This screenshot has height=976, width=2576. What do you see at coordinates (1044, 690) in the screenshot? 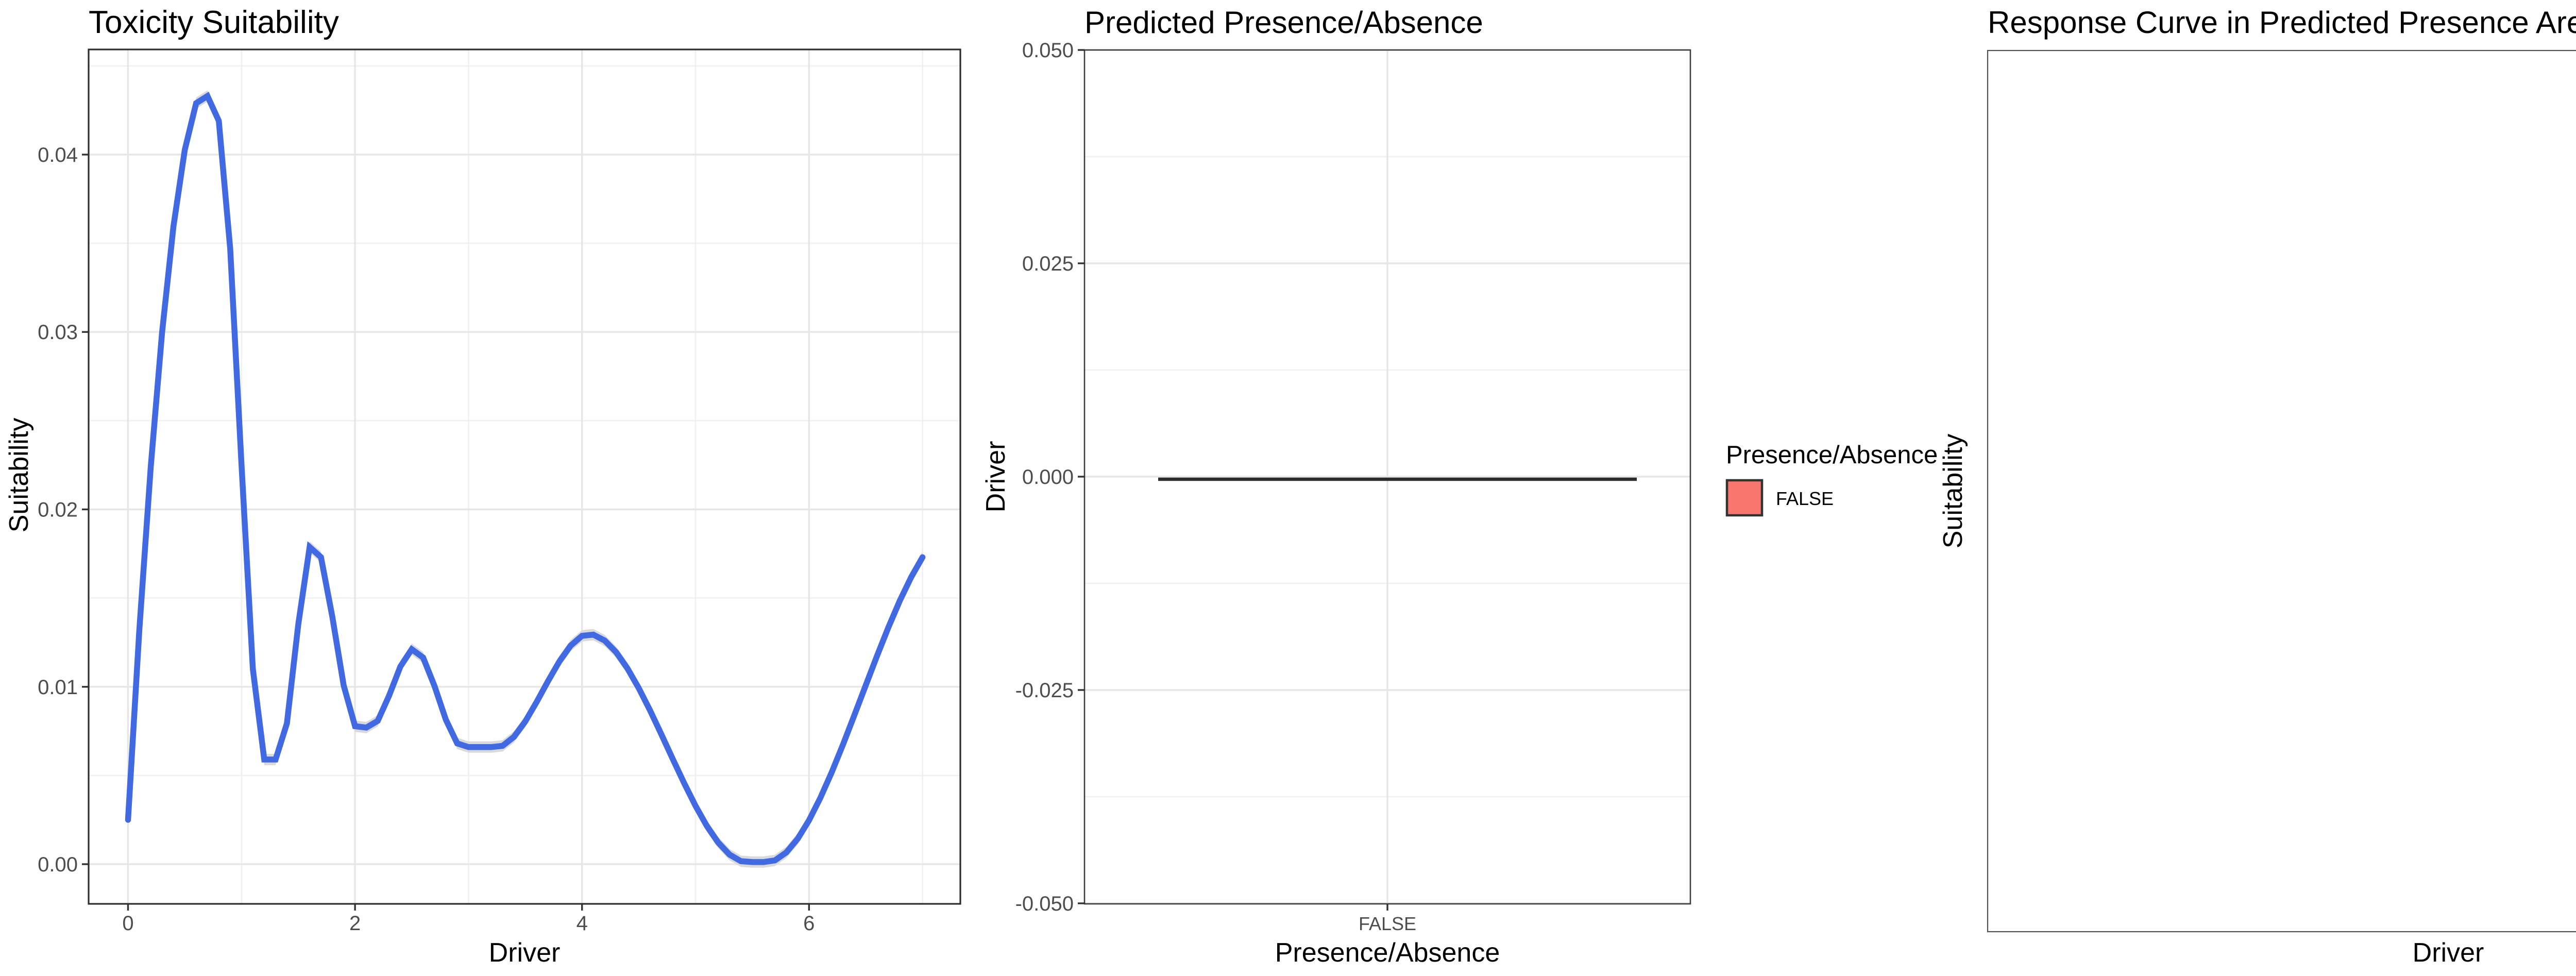
I see `svg-text: -0.025` at bounding box center [1044, 690].